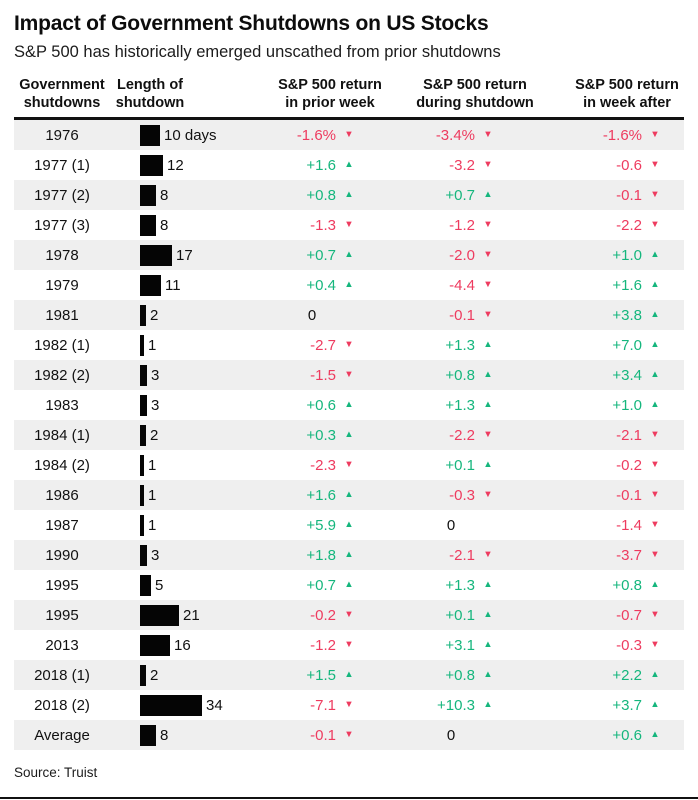 Image resolution: width=698 pixels, height=800 pixels. Describe the element at coordinates (617, 735) in the screenshot. I see `cell-week-after: +0.6 ▲` at that location.